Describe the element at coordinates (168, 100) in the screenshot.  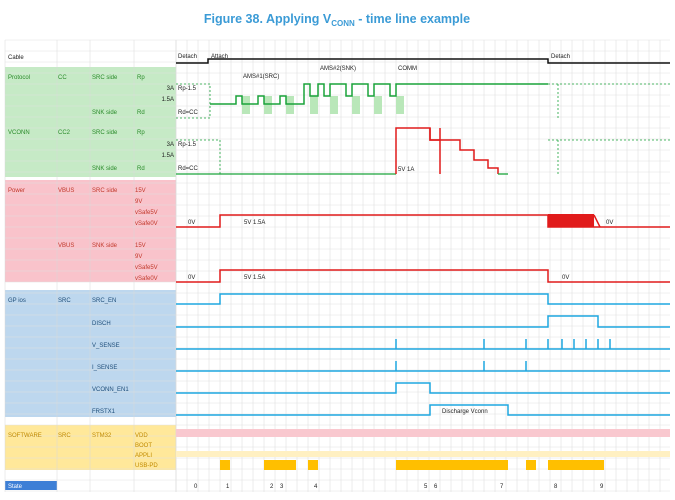
I see `protocol-15a-label: 1.5A` at that location.